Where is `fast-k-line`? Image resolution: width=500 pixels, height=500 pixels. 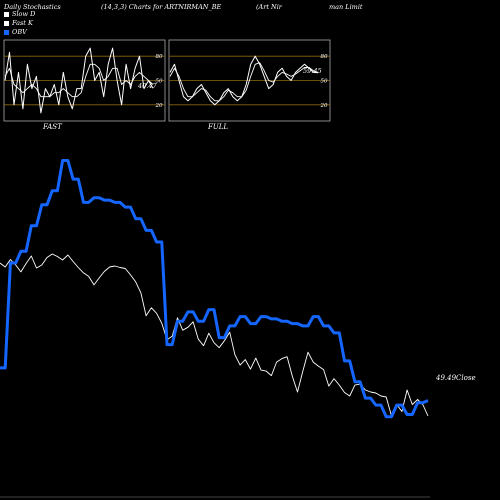
fast-k-line is located at coordinates (79, 80).